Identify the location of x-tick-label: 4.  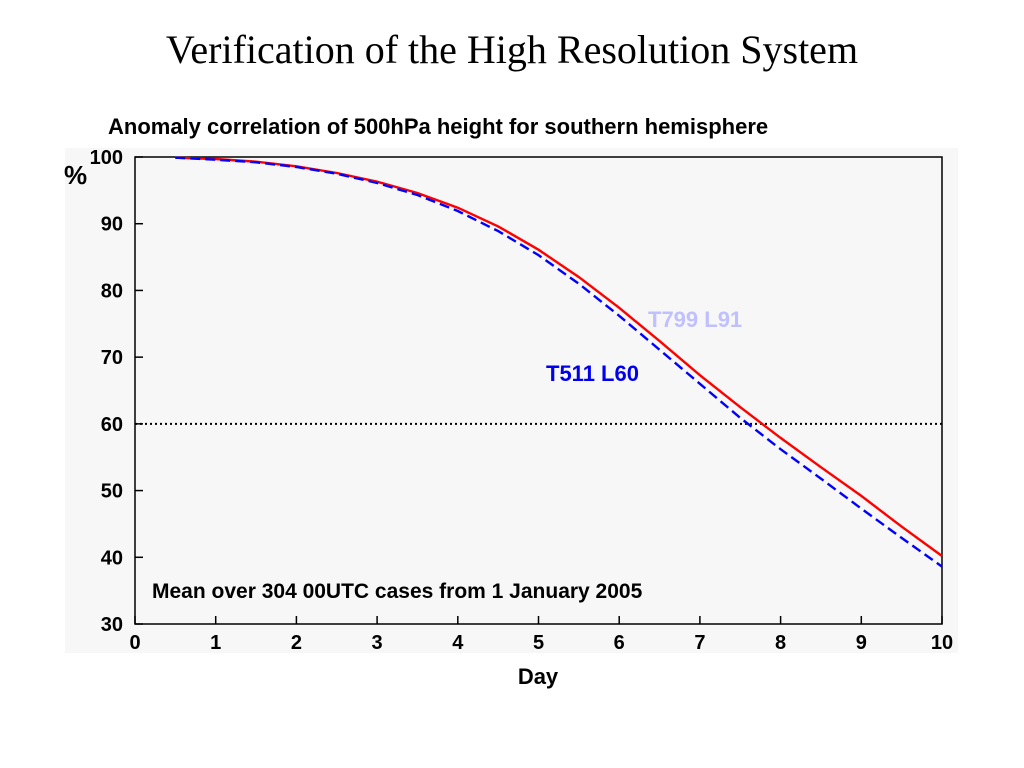
(458, 643).